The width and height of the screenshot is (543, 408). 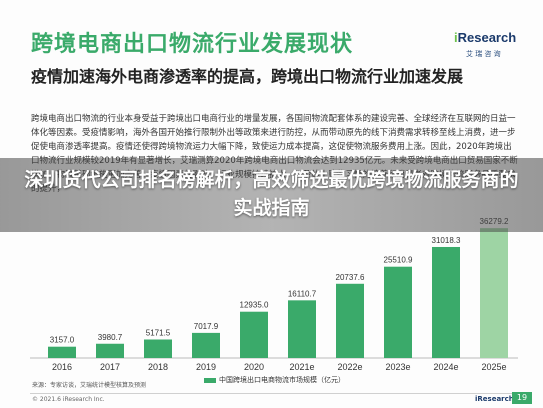 I want to click on value-label-2018: 5171.5, so click(x=158, y=332).